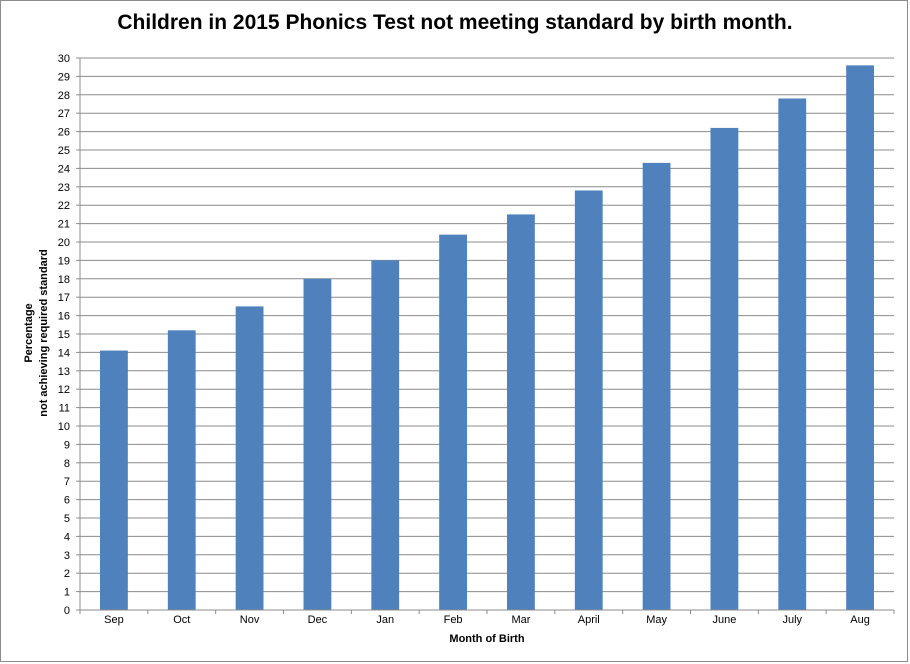 This screenshot has height=664, width=910. I want to click on y-tick-label: 17, so click(64, 298).